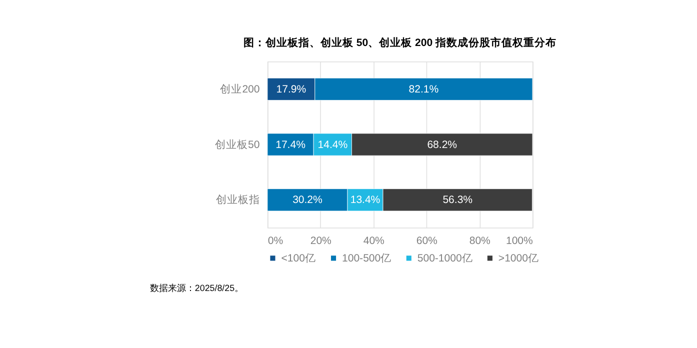 The image size is (697, 348). Describe the element at coordinates (445, 258) in the screenshot. I see `legend-label: 500-1000亿` at that location.